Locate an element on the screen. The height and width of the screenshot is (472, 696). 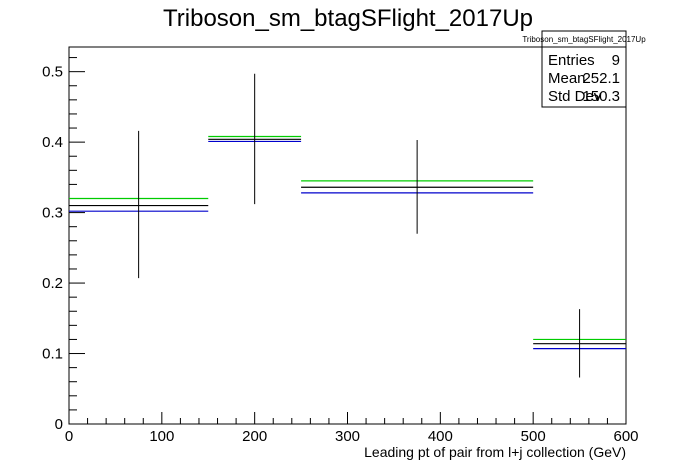
stats-stddev-value: 150.3 is located at coordinates (601, 96).